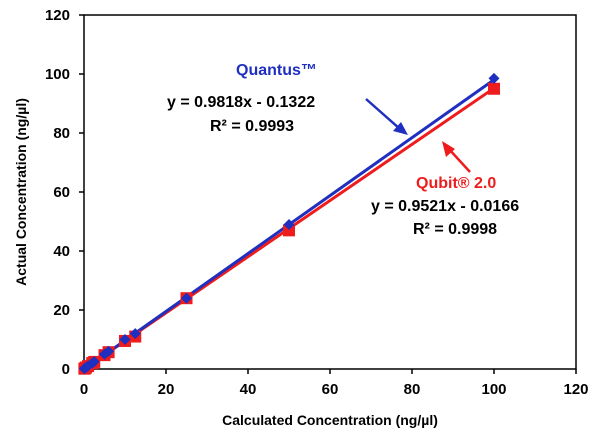  I want to click on quantus-label: Quantus™, so click(276, 70).